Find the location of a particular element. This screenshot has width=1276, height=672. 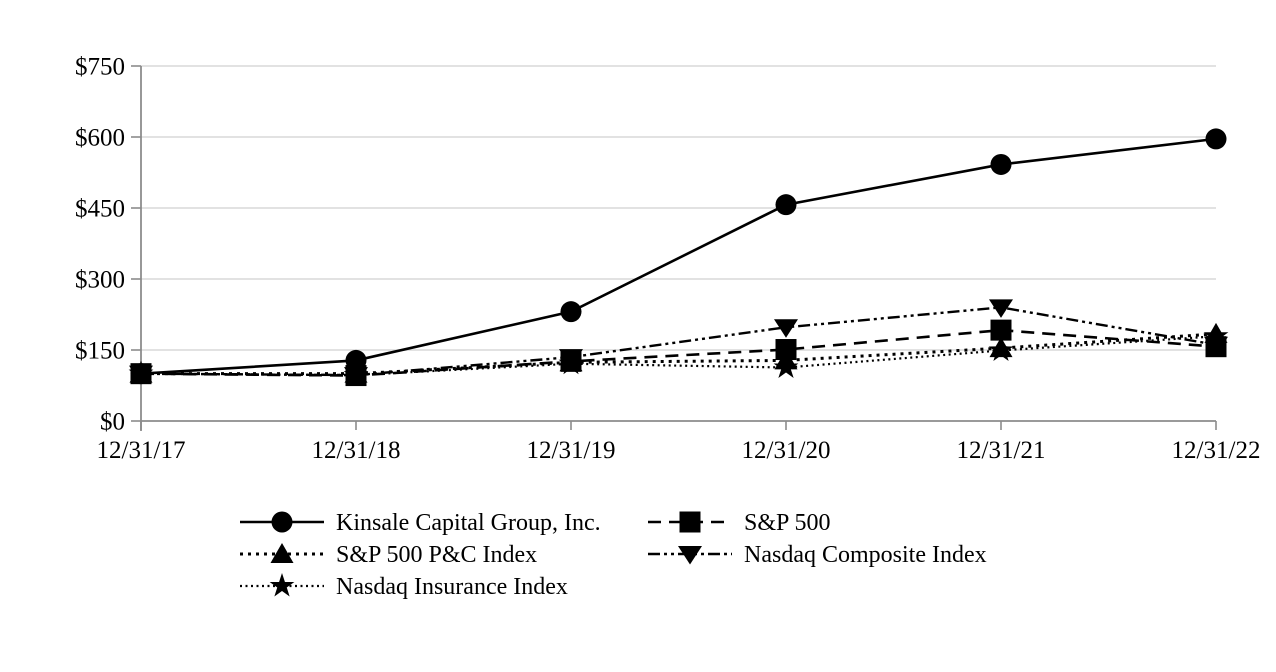

x-axis-tick-label: 12/31/21 is located at coordinates (1001, 450).